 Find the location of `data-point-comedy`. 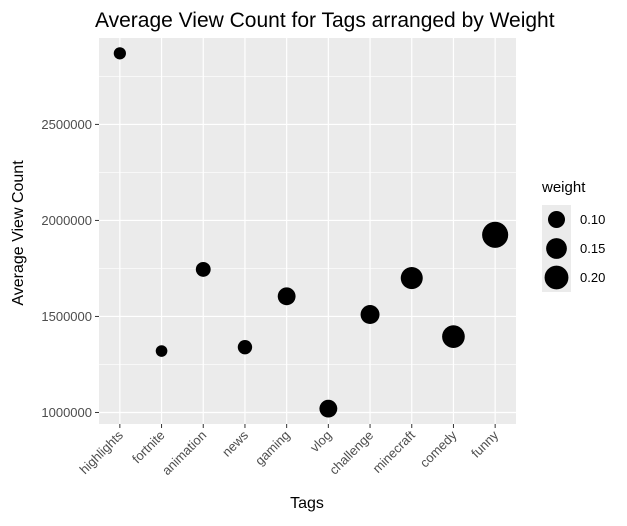

data-point-comedy is located at coordinates (453, 336).